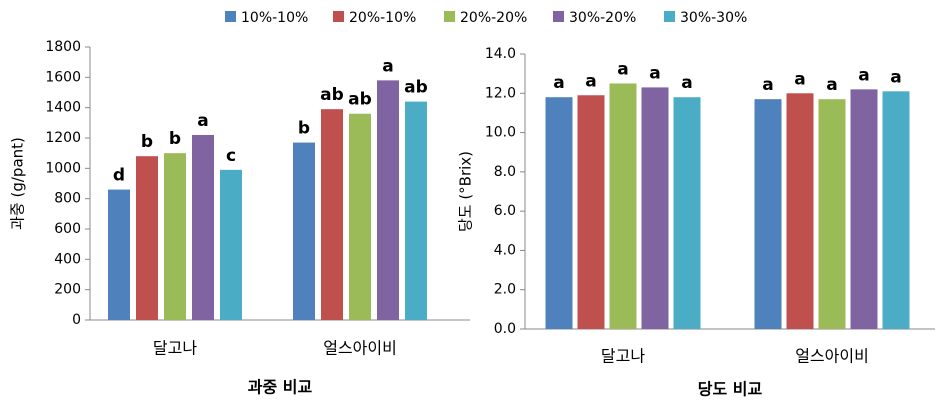 The height and width of the screenshot is (408, 943). Describe the element at coordinates (382, 18) in the screenshot. I see `legend-label: 20%-10%` at that location.